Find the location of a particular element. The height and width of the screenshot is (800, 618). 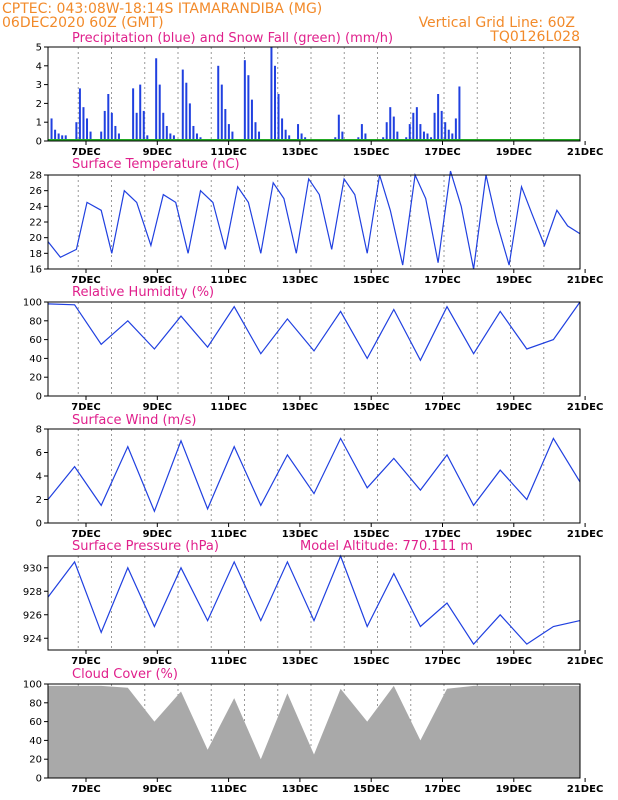

cloud-xtick-label: 13DEC is located at coordinates (300, 789).